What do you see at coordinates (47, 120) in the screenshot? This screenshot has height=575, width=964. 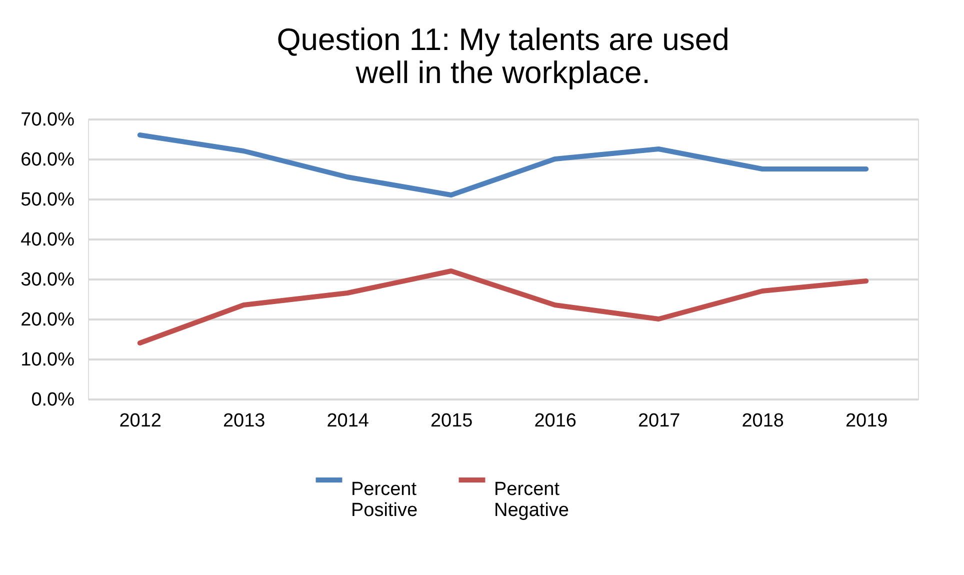 I see `y-tick-label: 70.0%` at bounding box center [47, 120].